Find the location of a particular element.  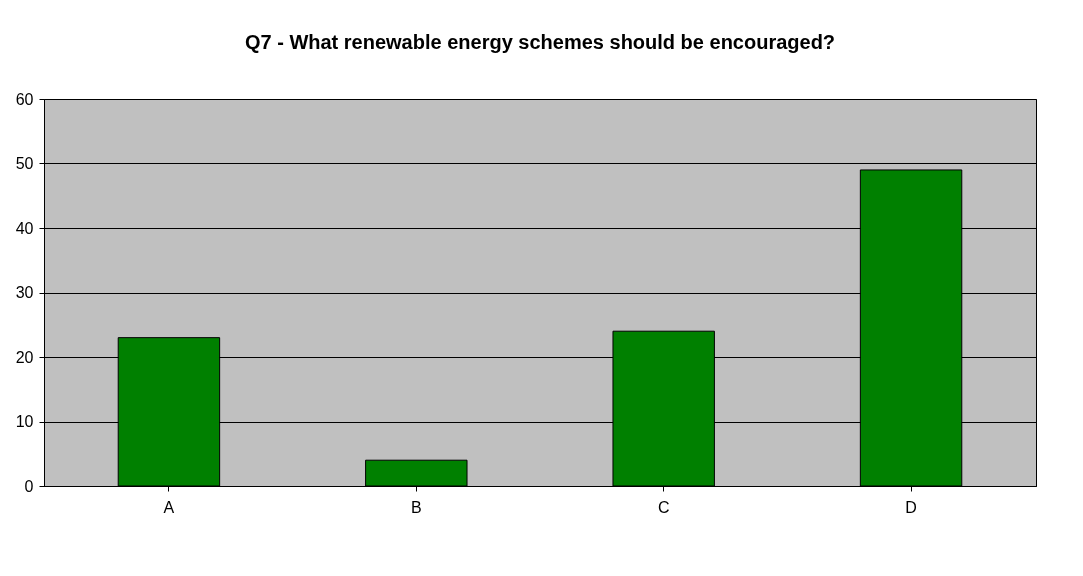

x-tick-label: D is located at coordinates (911, 507).